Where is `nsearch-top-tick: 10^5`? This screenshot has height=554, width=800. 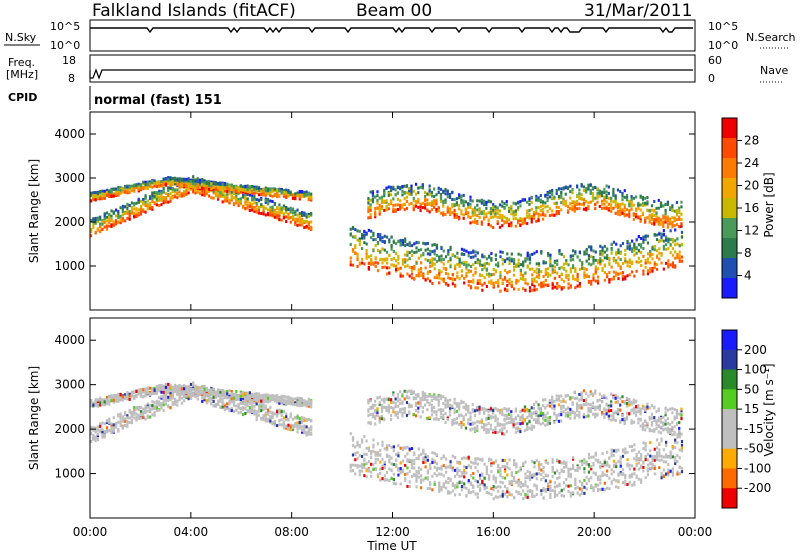
nsearch-top-tick: 10^5 is located at coordinates (723, 26).